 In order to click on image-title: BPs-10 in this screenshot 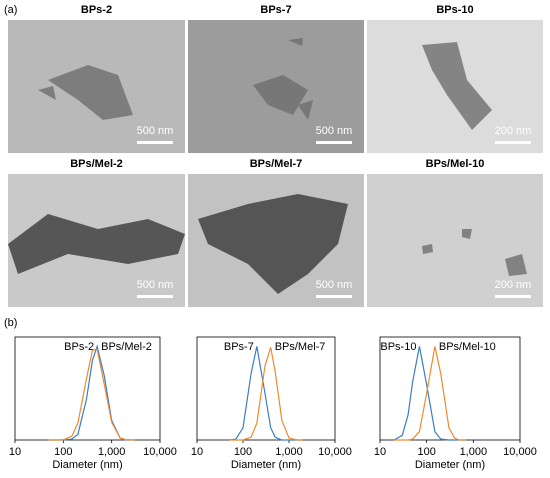, I will do `click(454, 10)`.